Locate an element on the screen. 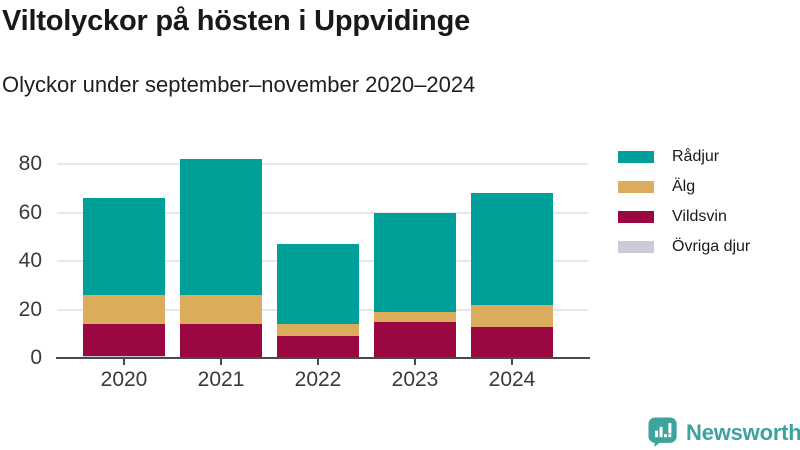 Image resolution: width=800 pixels, height=450 pixels. legend-item-Övriga djur: Övriga djur is located at coordinates (684, 247).